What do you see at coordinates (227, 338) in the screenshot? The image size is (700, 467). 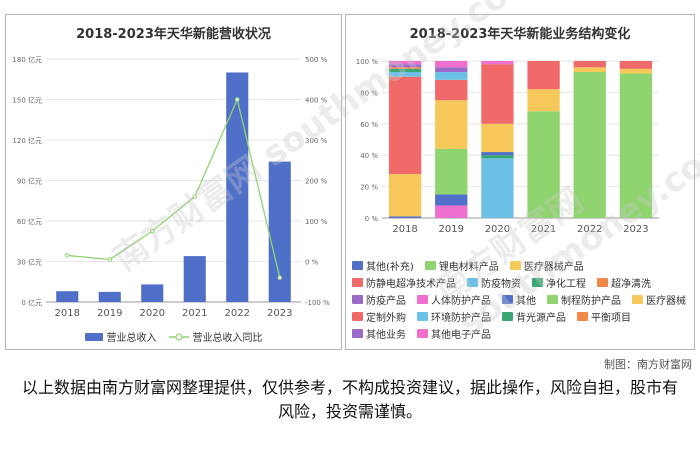 I see `legend-yoy-label: 营业总收入同比` at bounding box center [227, 338].